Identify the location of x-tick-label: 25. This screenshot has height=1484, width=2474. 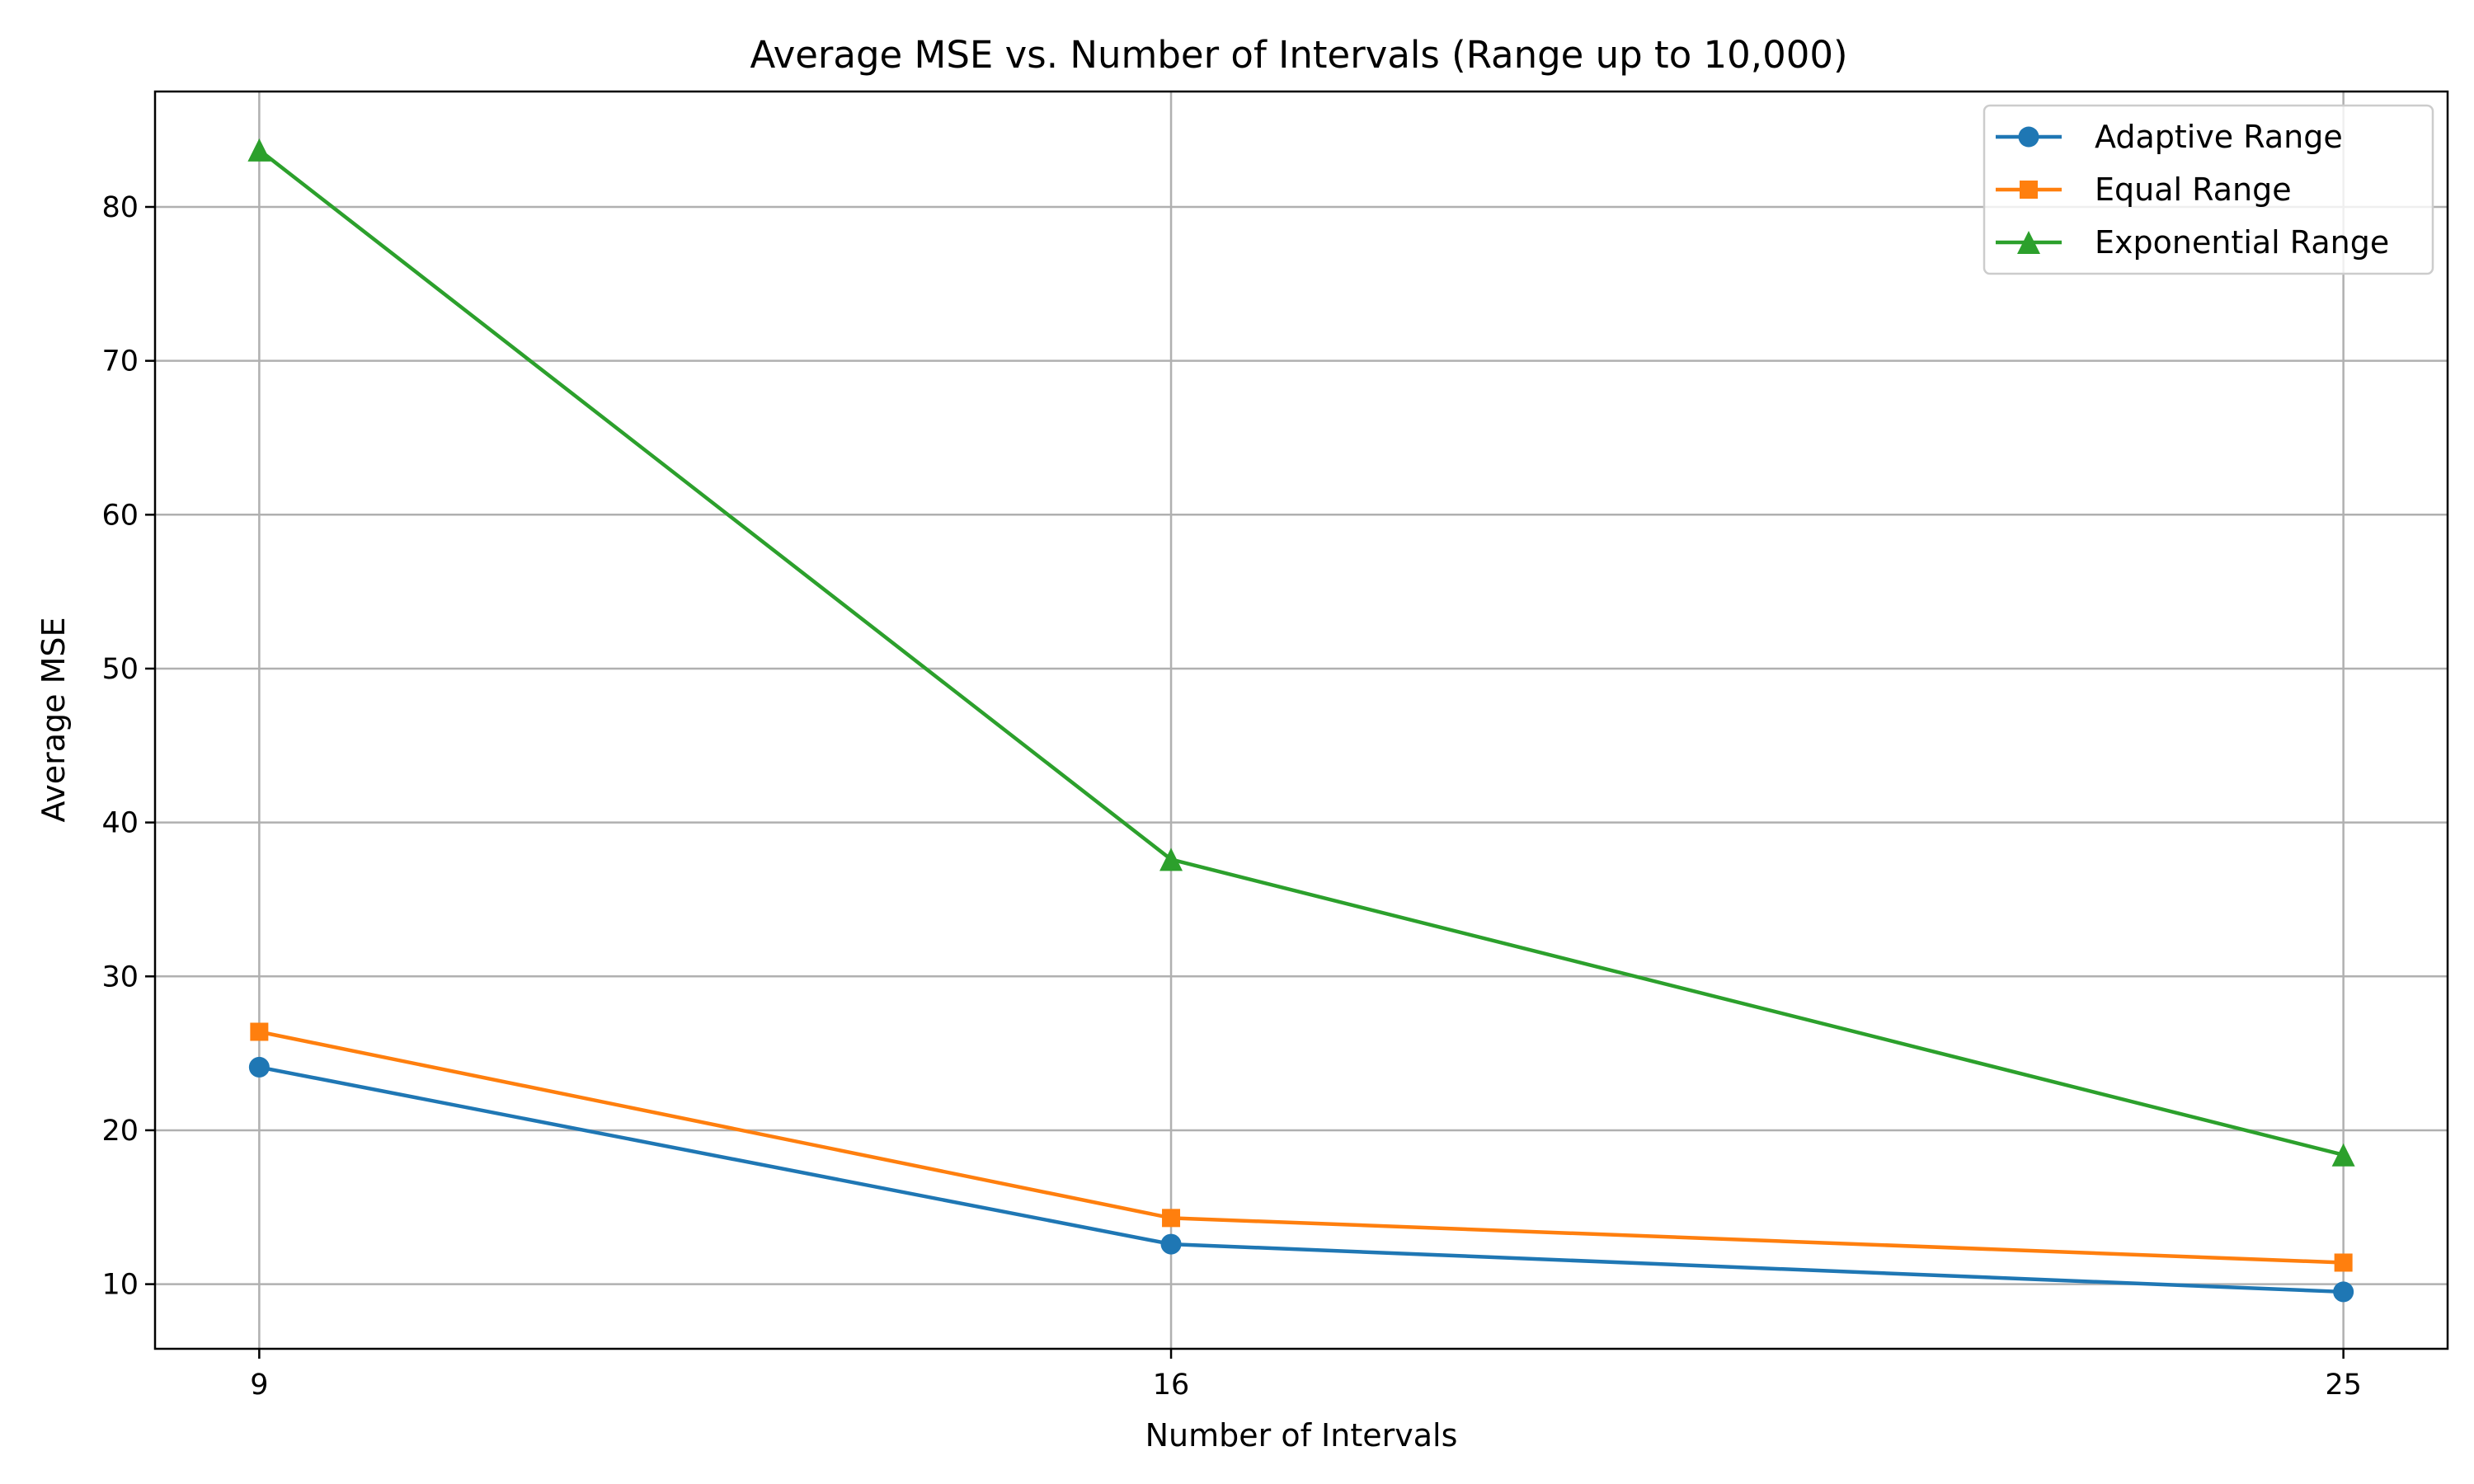
(2343, 1385).